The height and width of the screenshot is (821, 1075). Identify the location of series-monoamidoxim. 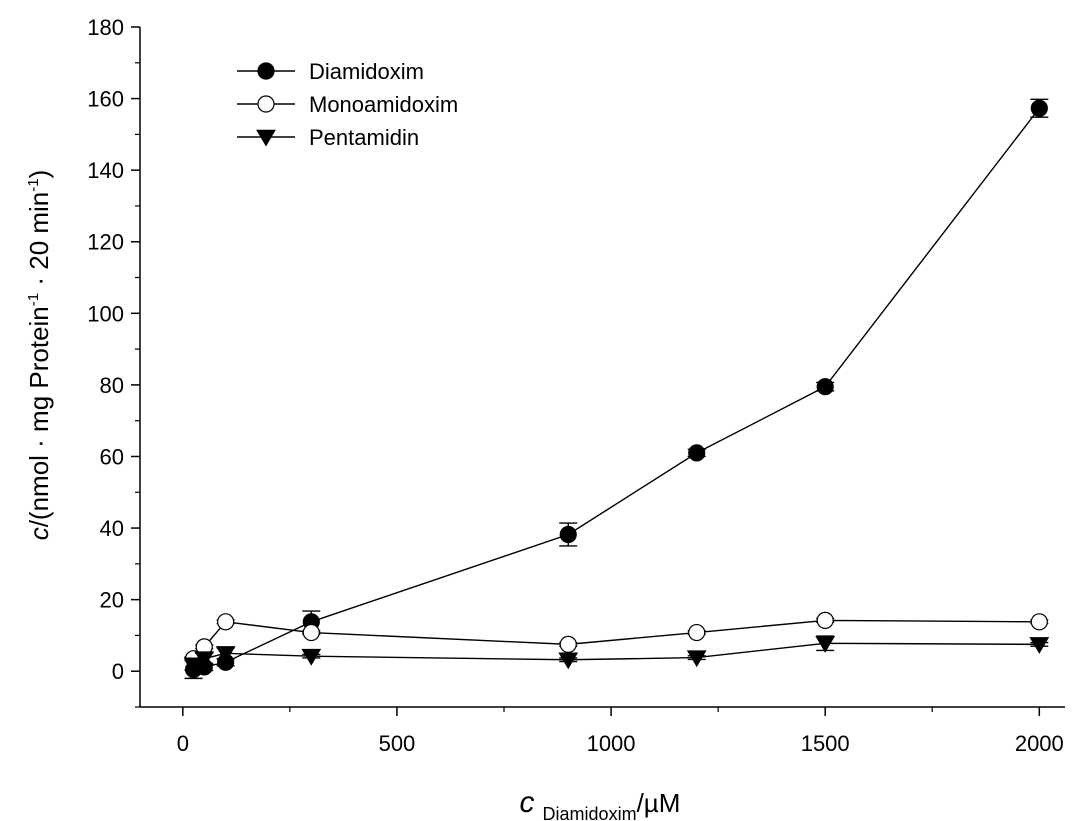
(616, 639).